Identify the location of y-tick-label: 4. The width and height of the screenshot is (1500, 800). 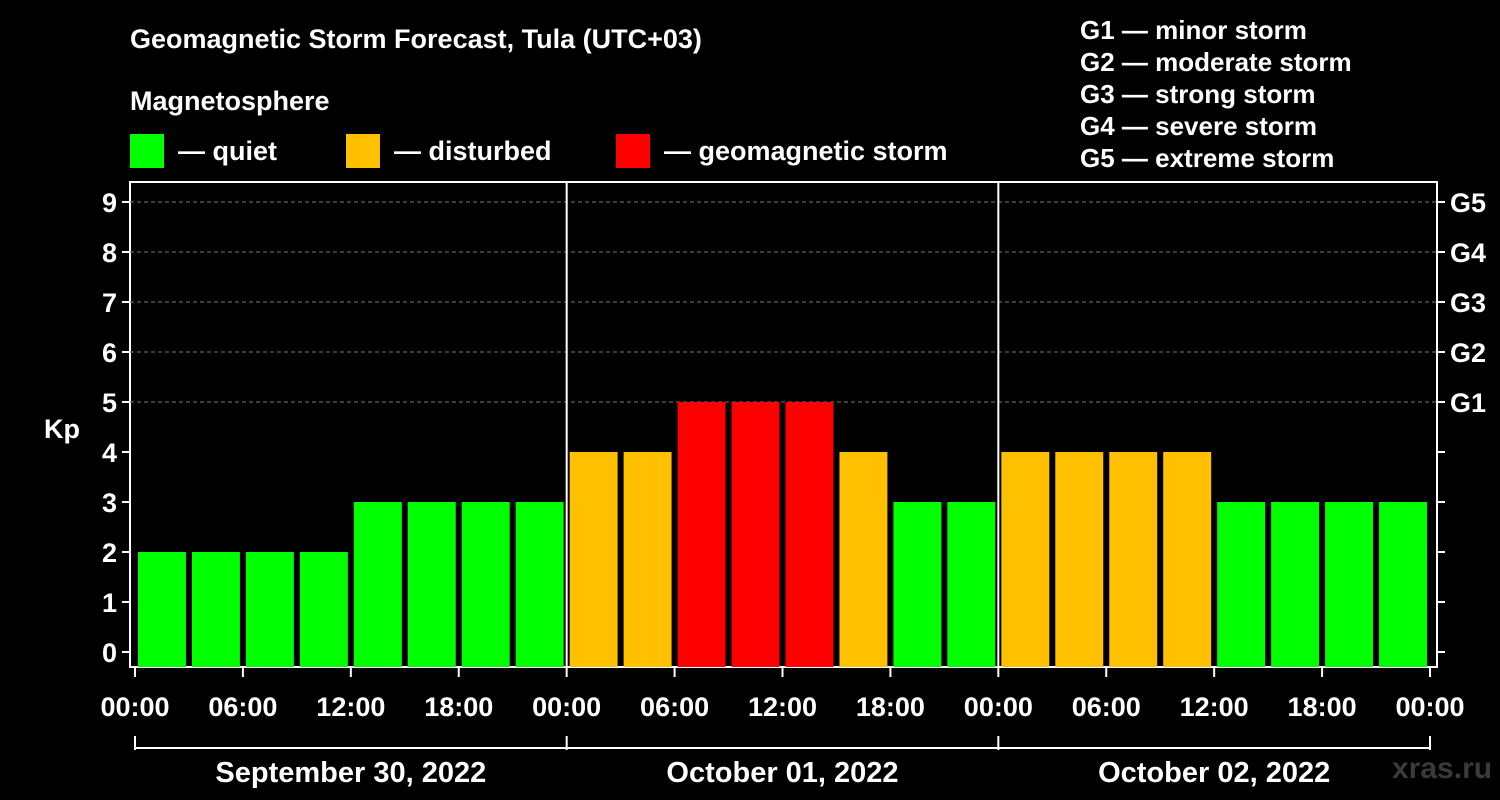
(109, 453).